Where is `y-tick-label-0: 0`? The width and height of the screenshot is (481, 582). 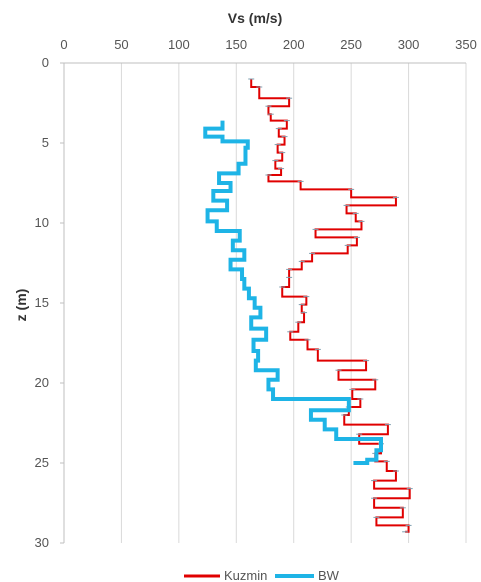 y-tick-label-0: 0 is located at coordinates (45, 62).